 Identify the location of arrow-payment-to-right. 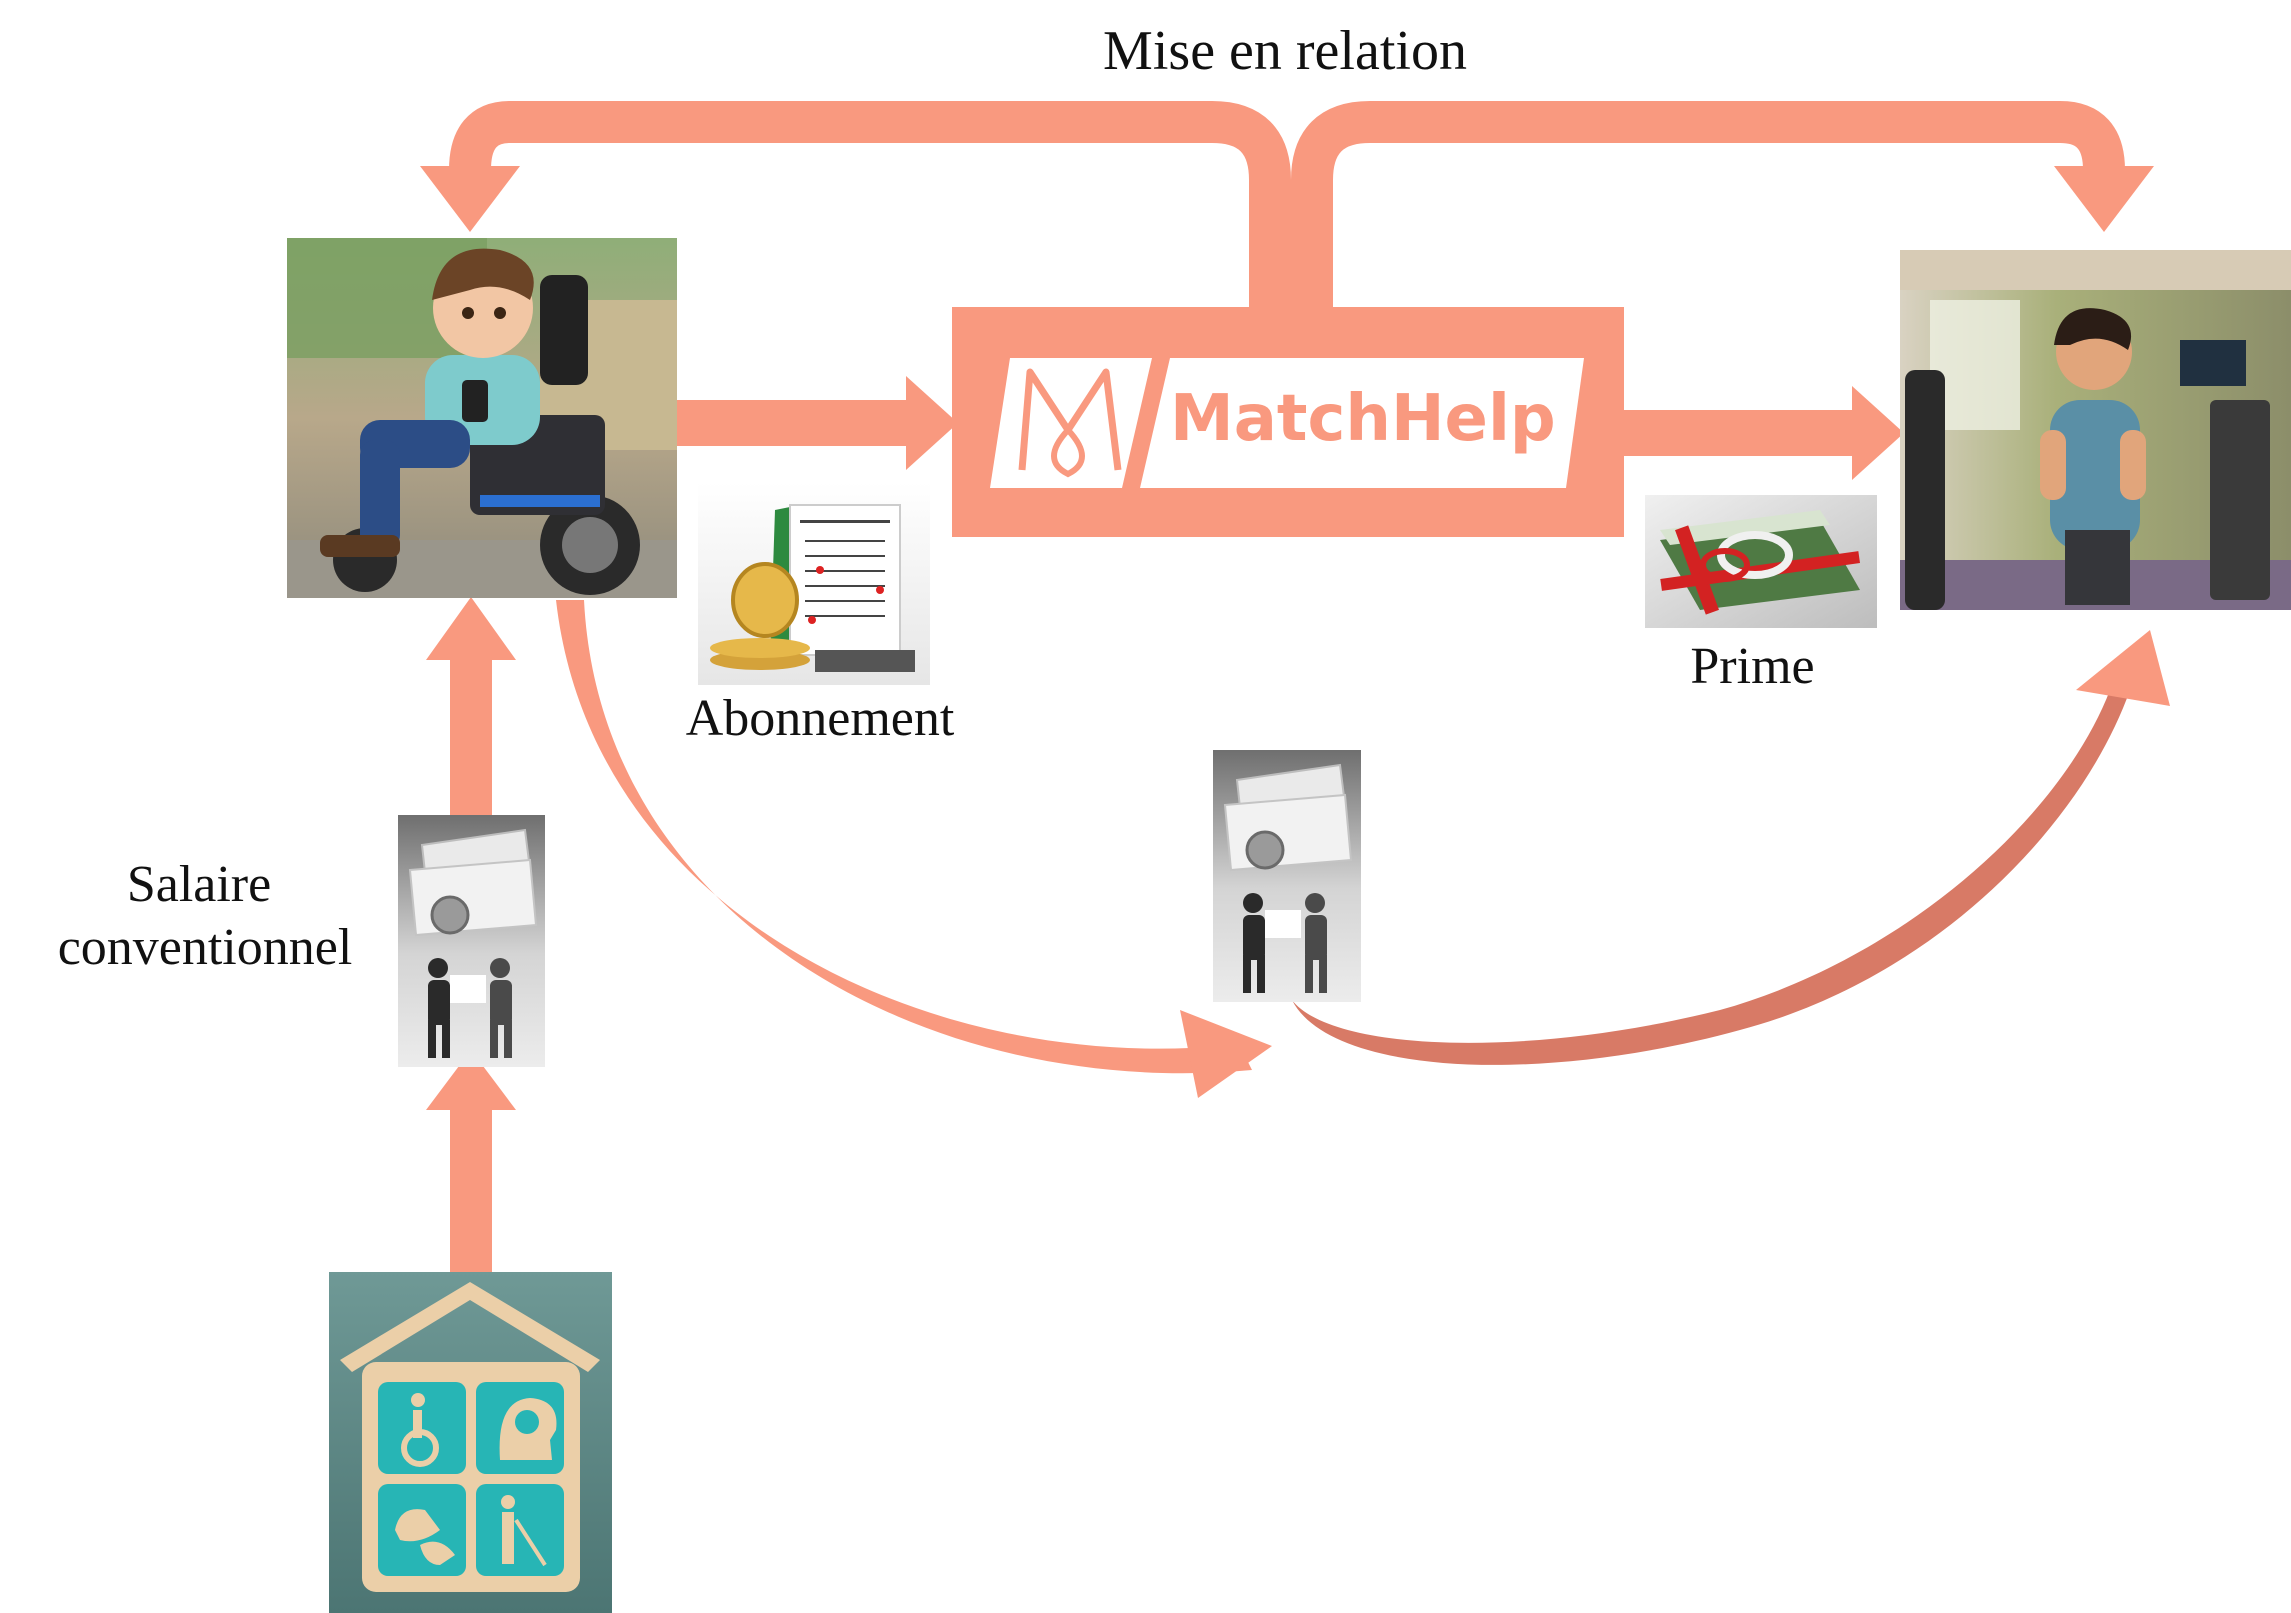
(1731, 847).